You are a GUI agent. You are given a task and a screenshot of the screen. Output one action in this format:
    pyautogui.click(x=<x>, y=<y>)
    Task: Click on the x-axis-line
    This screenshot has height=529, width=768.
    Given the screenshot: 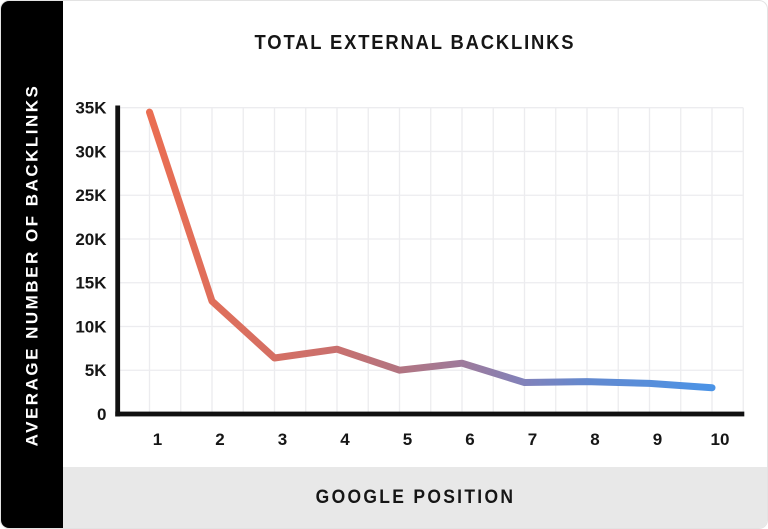 What is the action you would take?
    pyautogui.click(x=430, y=414)
    